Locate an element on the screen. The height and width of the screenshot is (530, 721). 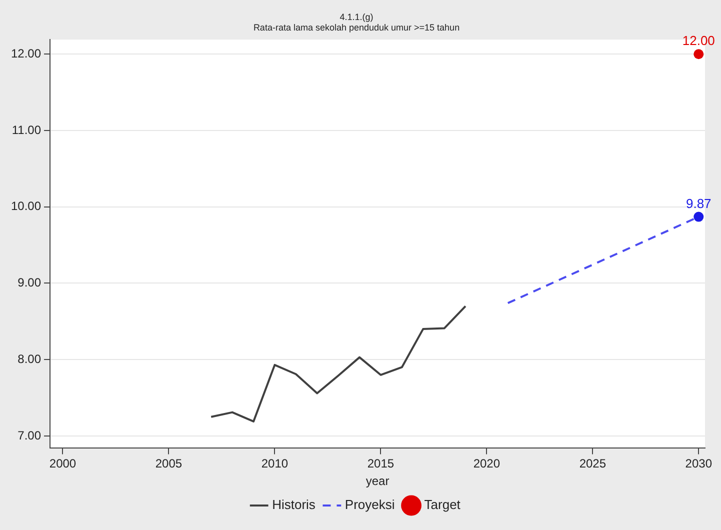
x-tick-label: 2005 is located at coordinates (168, 463).